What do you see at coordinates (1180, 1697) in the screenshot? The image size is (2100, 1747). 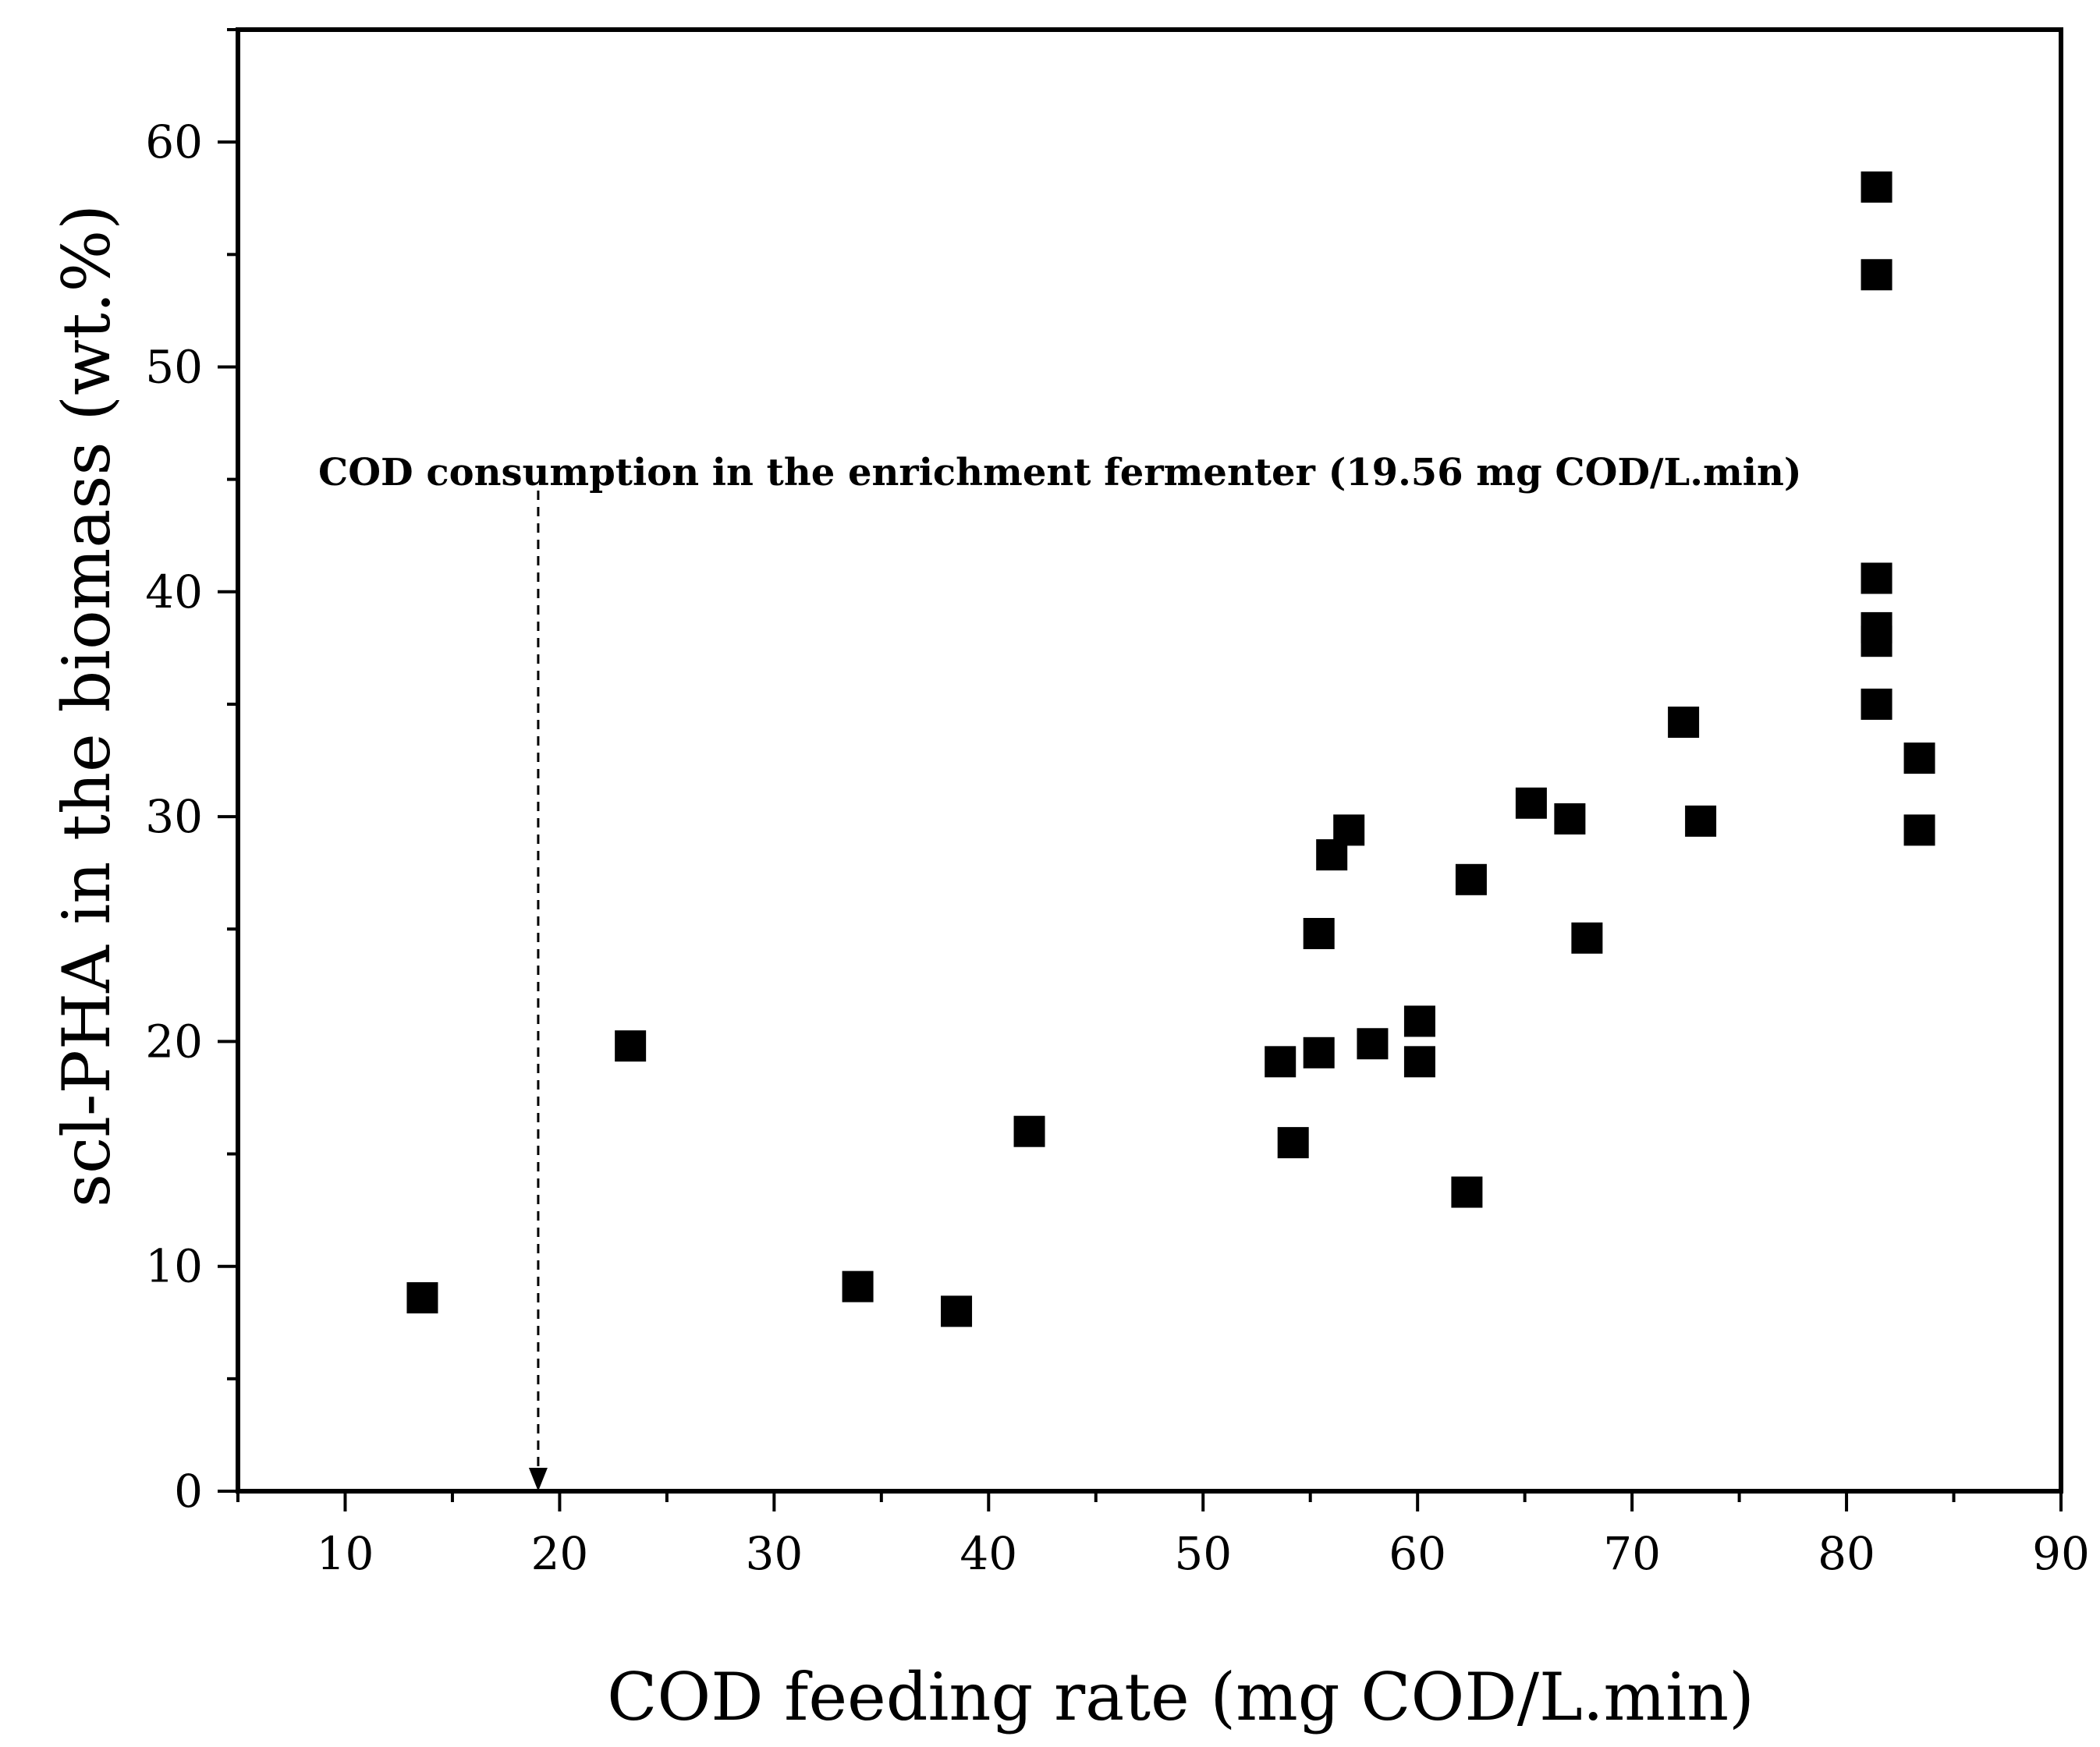 I see `x-axis-title: COD feeding rate (mg COD/L.min)` at bounding box center [1180, 1697].